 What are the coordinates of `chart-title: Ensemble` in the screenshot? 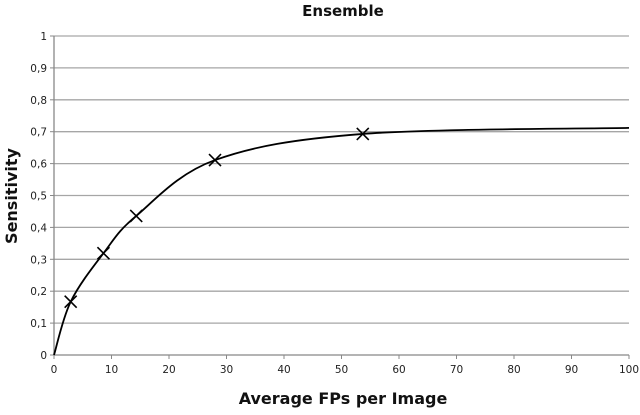 It's located at (343, 11).